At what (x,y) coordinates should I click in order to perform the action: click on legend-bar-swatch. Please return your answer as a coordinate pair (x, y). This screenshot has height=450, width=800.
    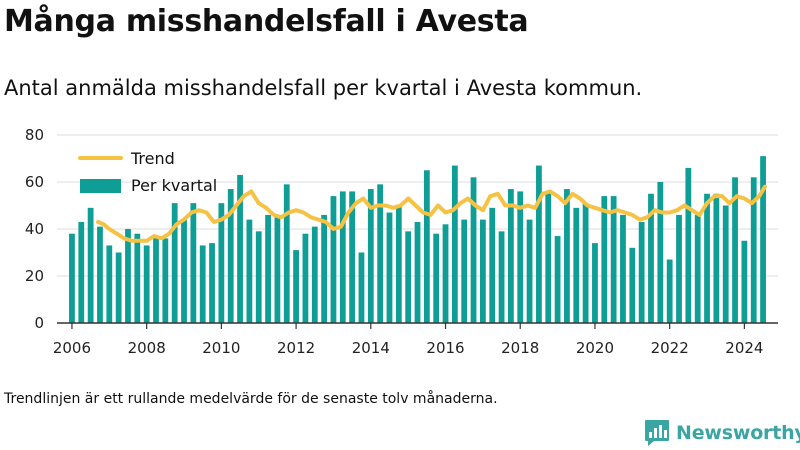
    Looking at the image, I should click on (100, 186).